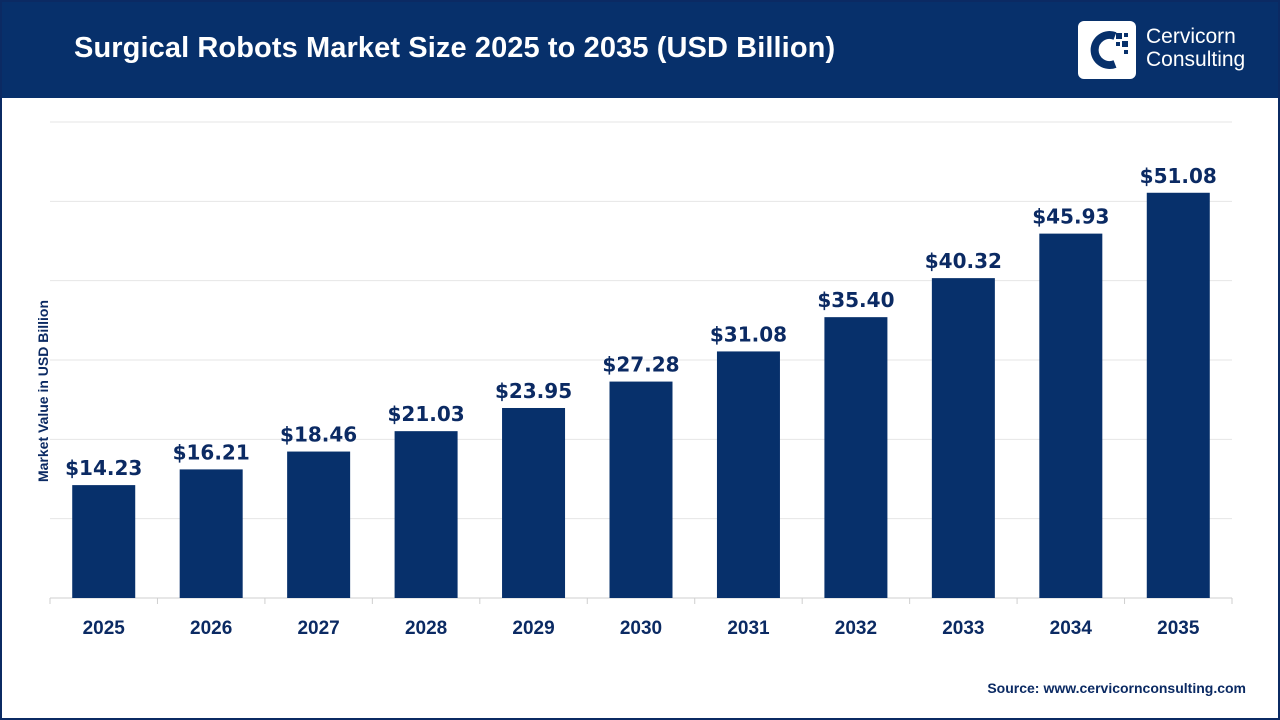 This screenshot has width=1280, height=720. Describe the element at coordinates (963, 628) in the screenshot. I see `x-tick-label: 2033` at that location.